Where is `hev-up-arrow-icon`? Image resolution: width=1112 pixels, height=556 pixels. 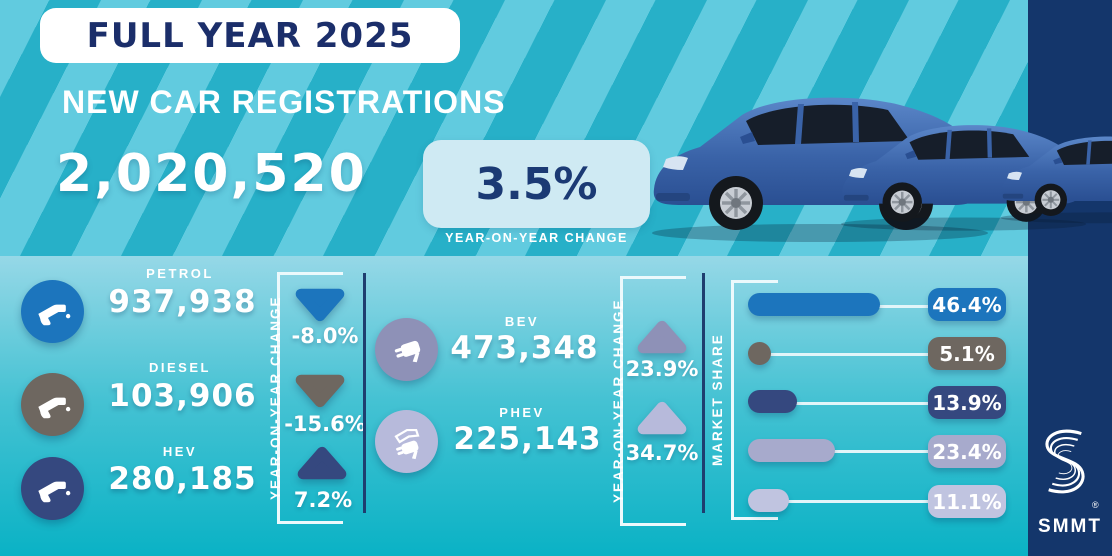 hev-up-arrow-icon is located at coordinates (322, 463).